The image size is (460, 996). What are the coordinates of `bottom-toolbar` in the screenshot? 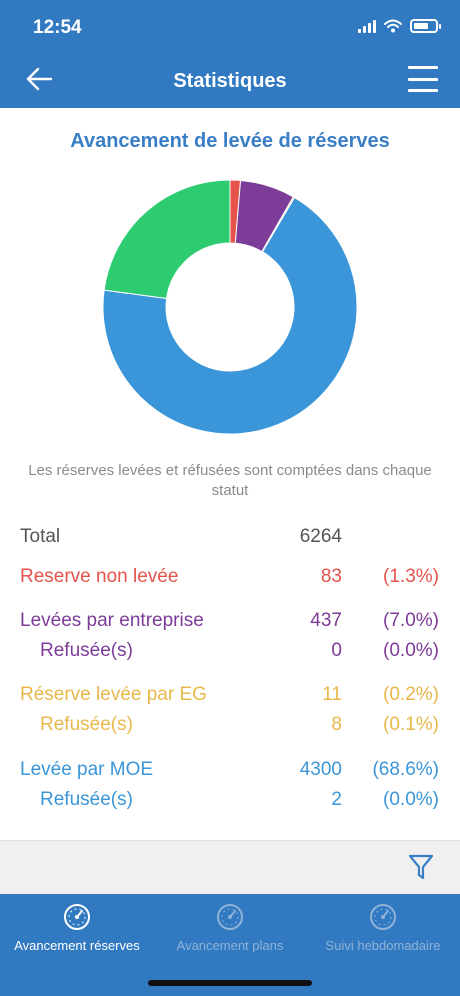 It's located at (230, 867).